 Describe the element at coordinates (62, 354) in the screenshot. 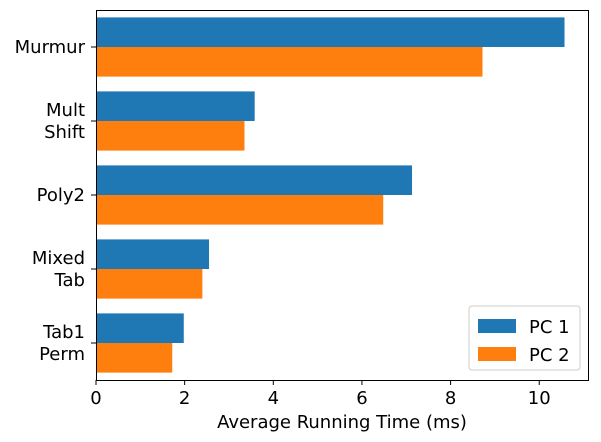

I see `y-tick-label: Perm` at that location.